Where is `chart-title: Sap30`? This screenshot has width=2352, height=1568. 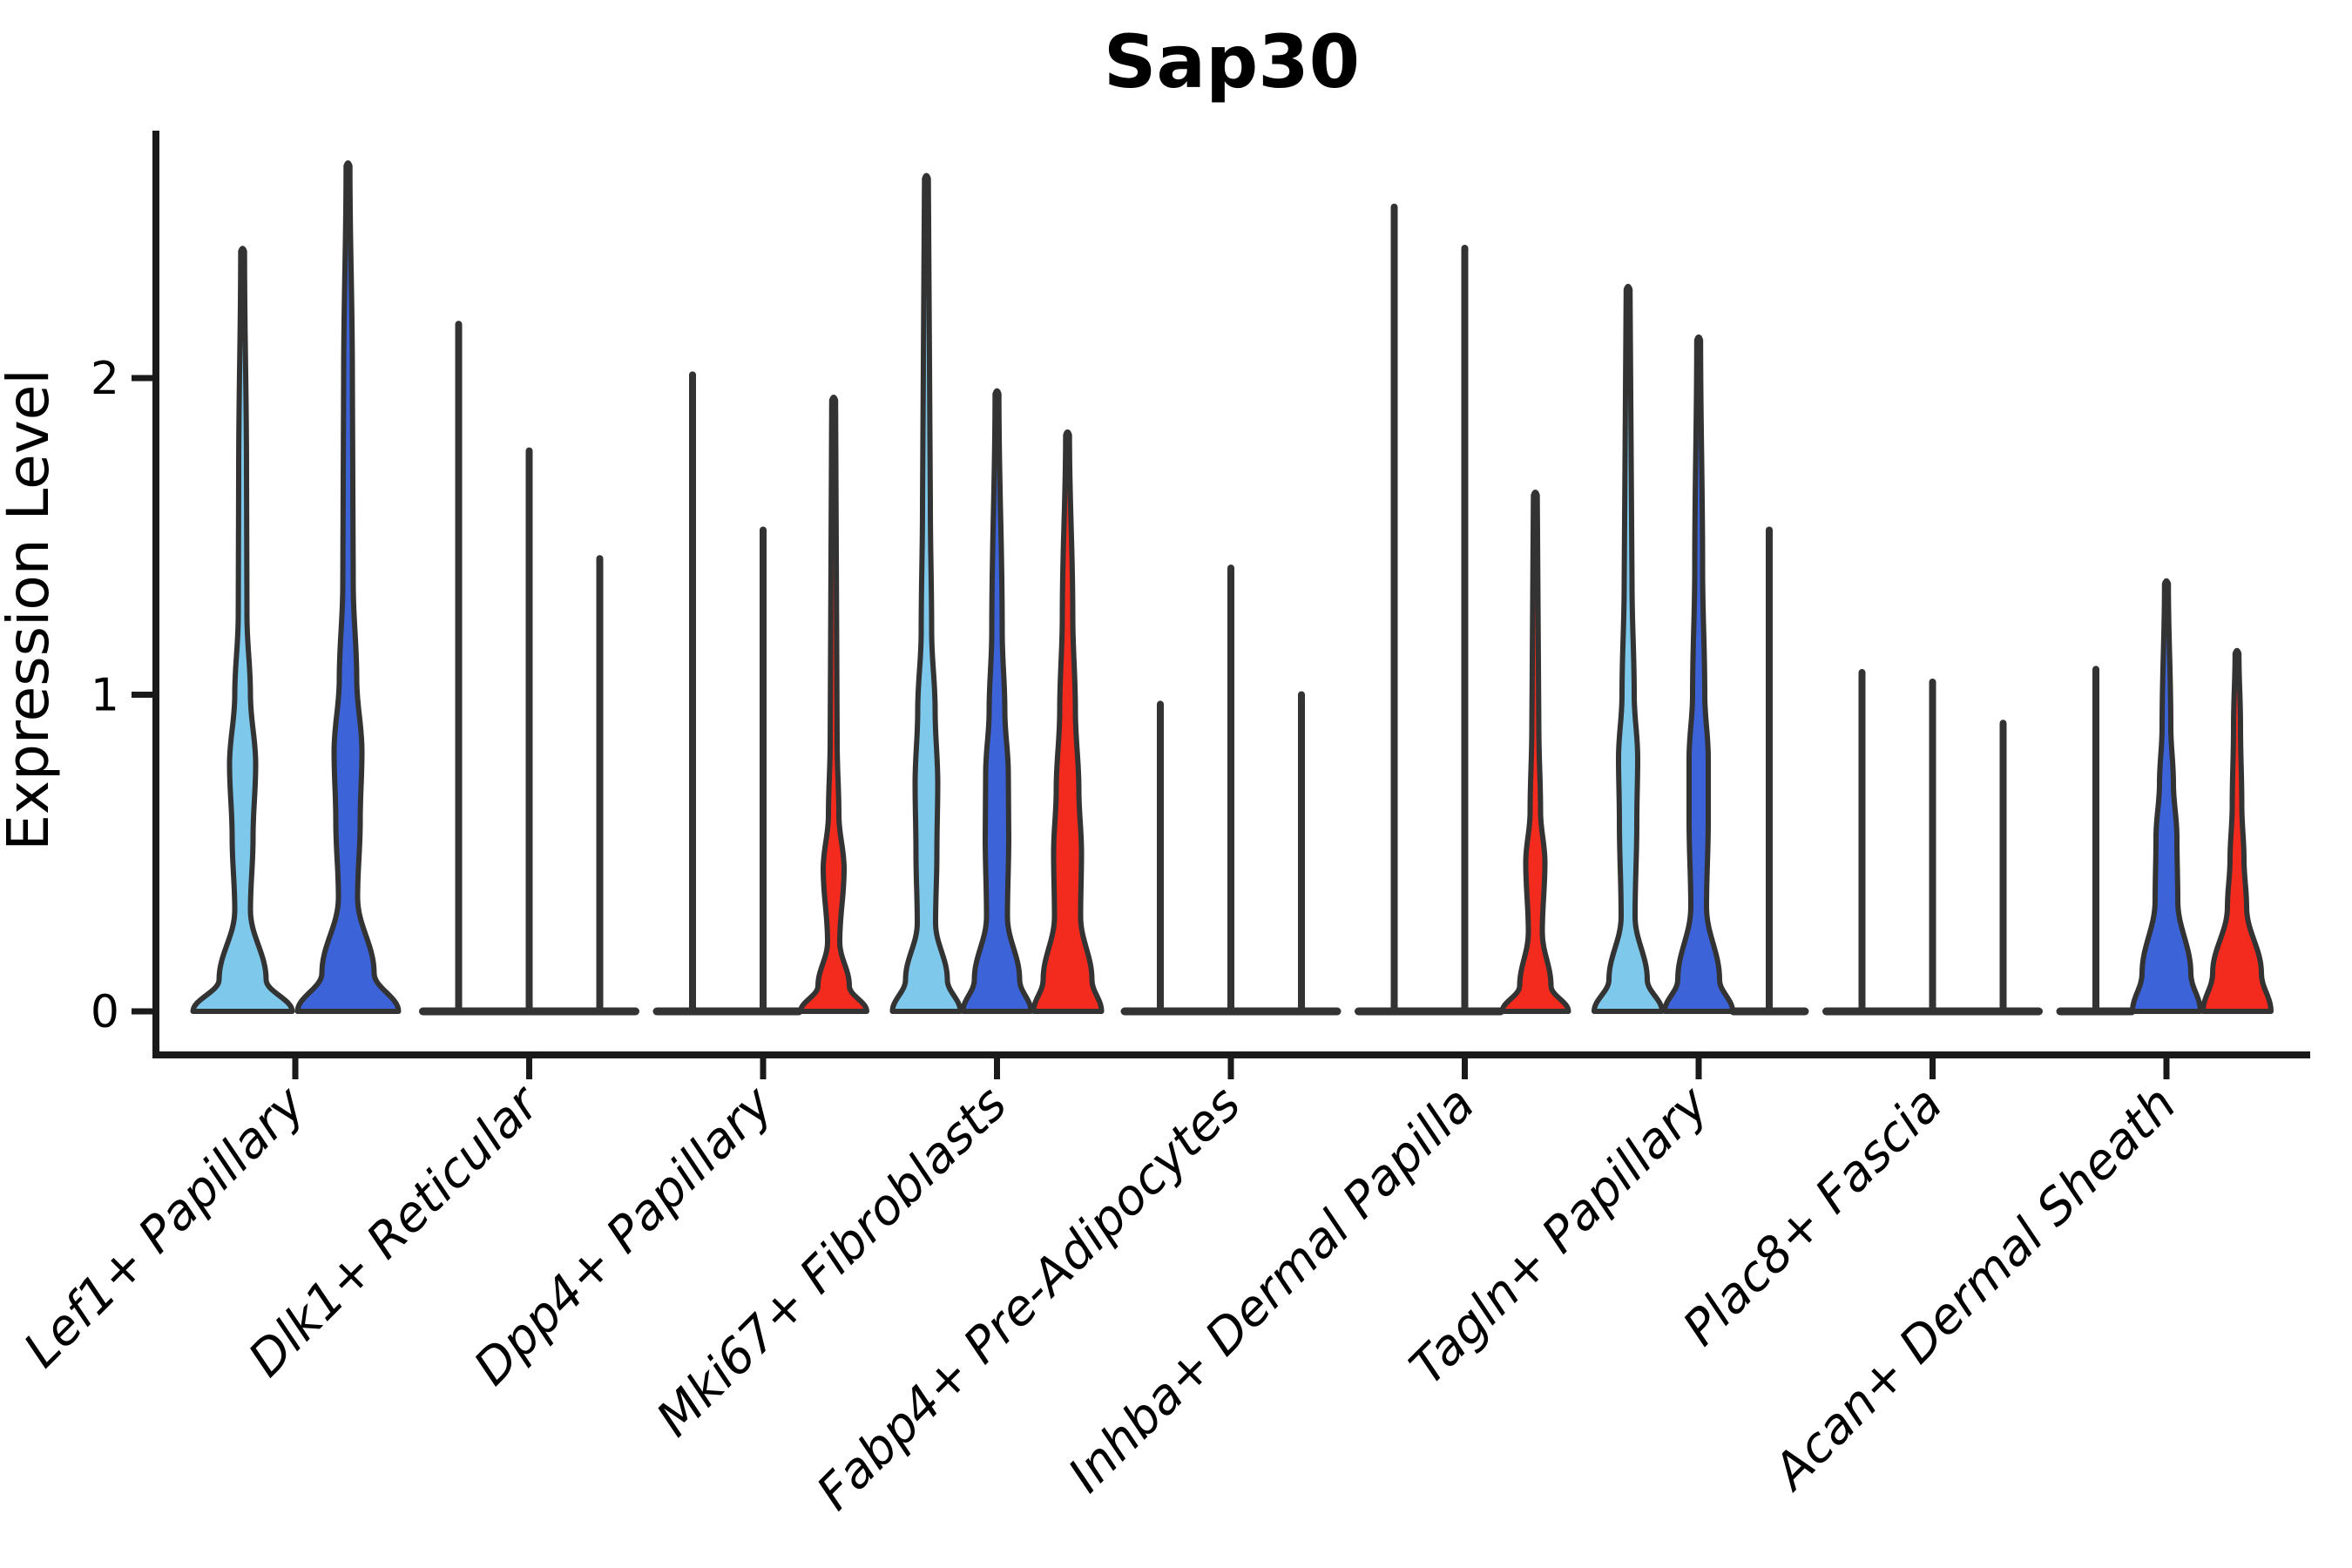 chart-title: Sap30 is located at coordinates (1232, 62).